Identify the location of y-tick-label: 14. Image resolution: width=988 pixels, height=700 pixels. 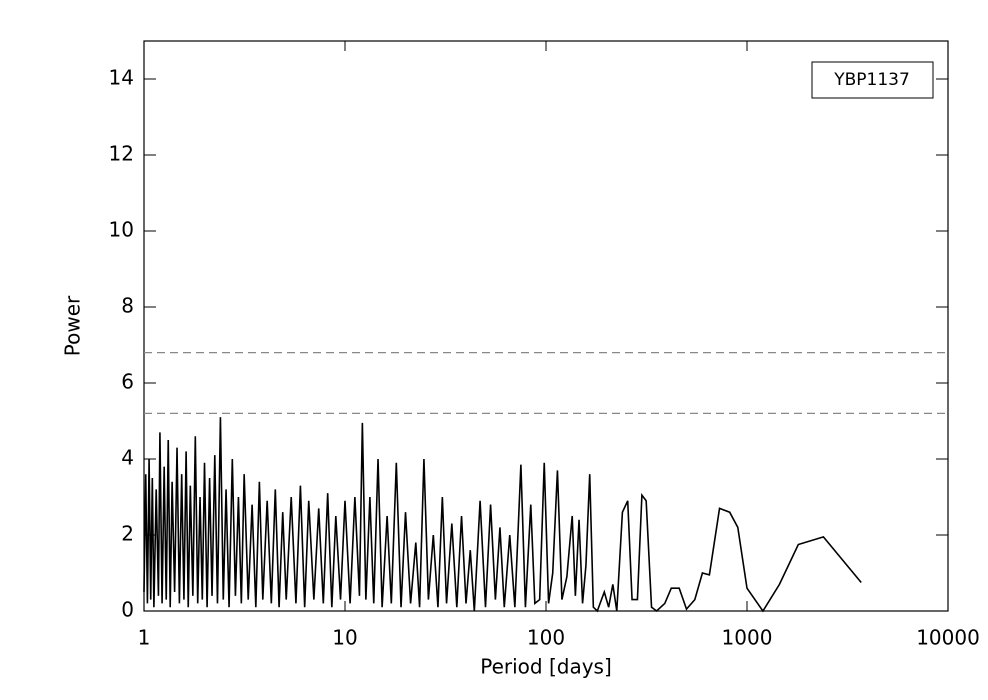
(121, 78).